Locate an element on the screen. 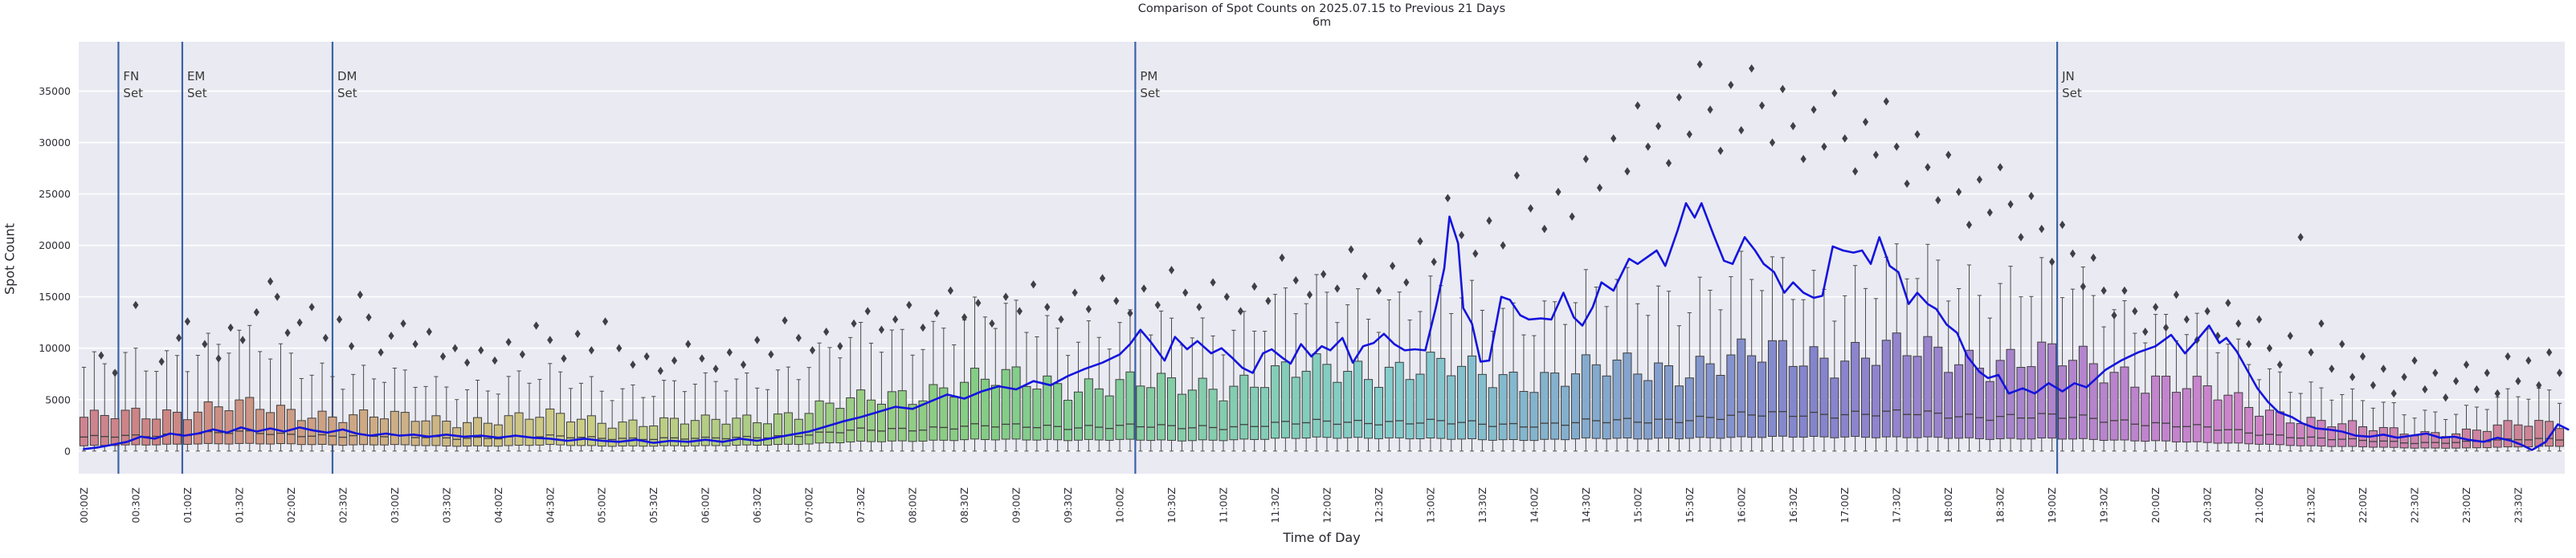 This screenshot has height=558, width=2576. svg-text: 25000 is located at coordinates (55, 194).